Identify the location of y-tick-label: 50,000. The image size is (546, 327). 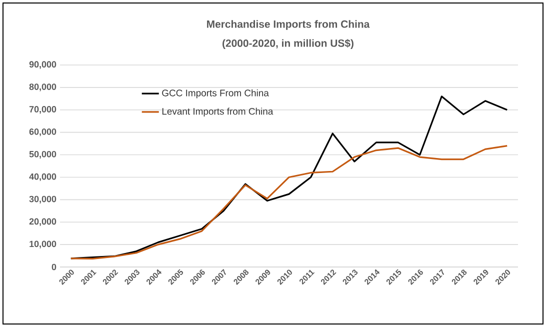
(42, 154).